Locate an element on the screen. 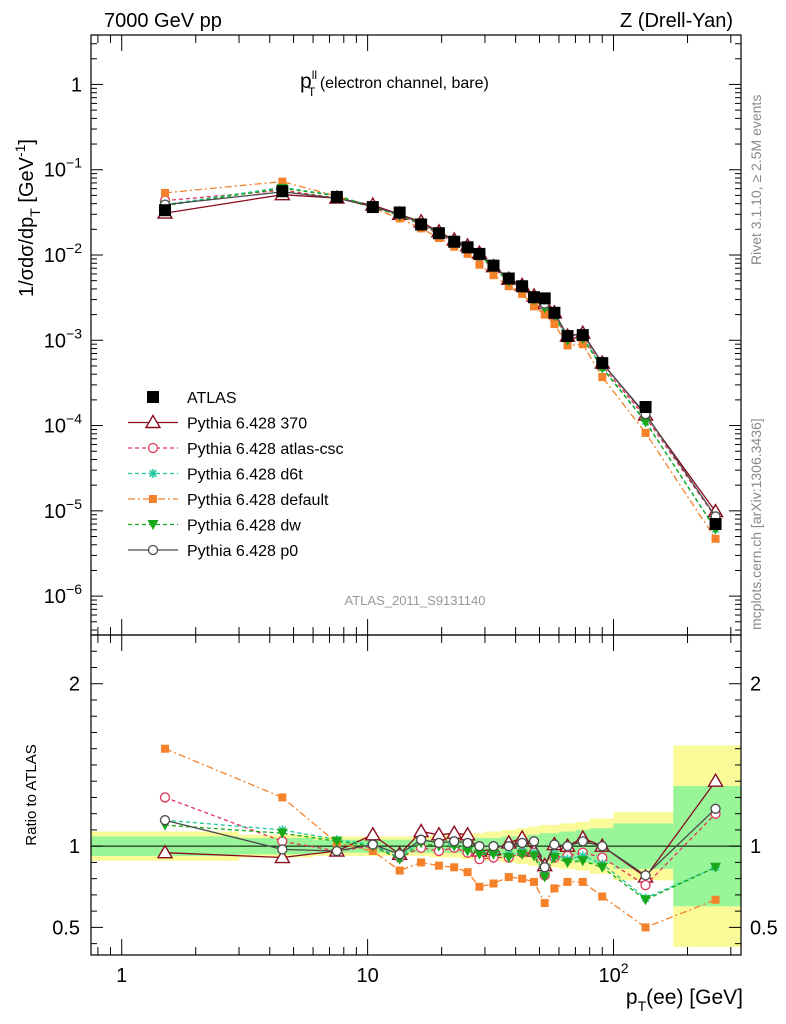  legend-label-d6t: Pythia 6.428 d6t is located at coordinates (245, 475).